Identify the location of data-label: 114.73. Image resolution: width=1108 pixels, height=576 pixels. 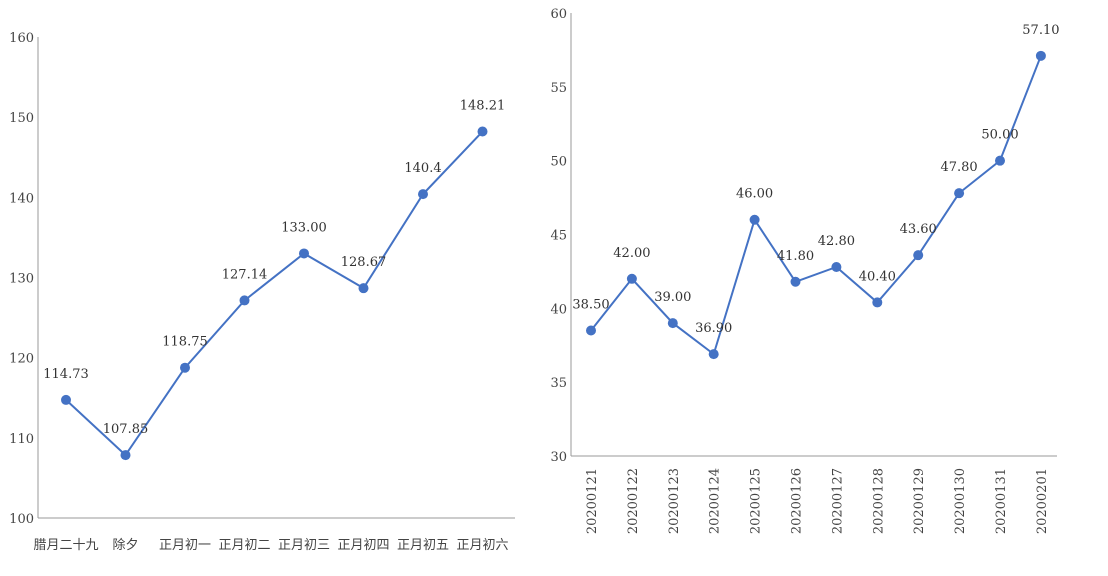
(66, 374).